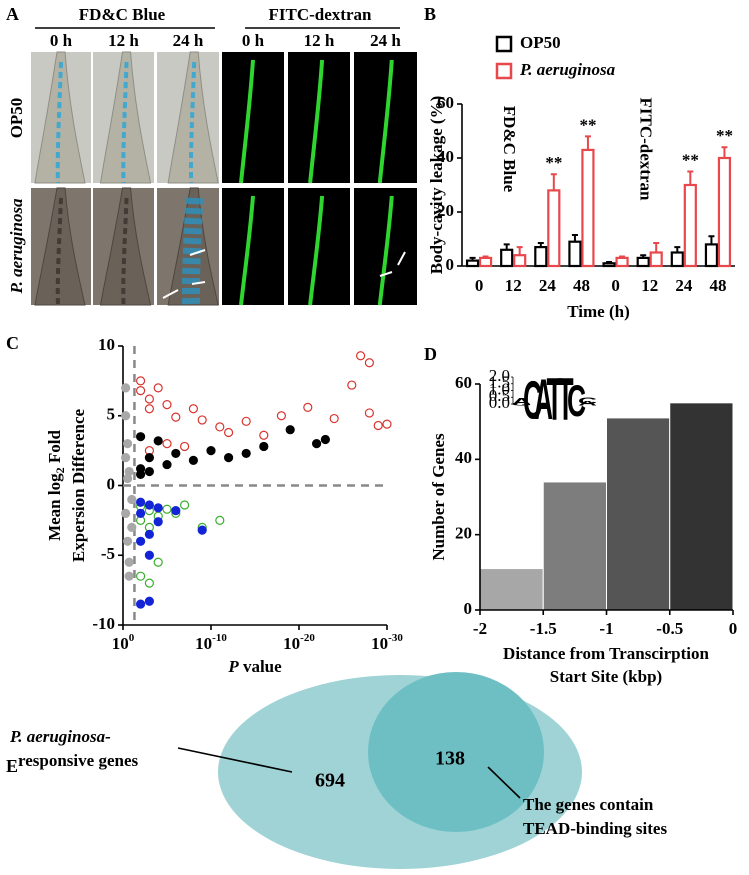 This screenshot has height=875, width=749. Describe the element at coordinates (598, 311) in the screenshot. I see `x-axis-label: Time (h)` at that location.